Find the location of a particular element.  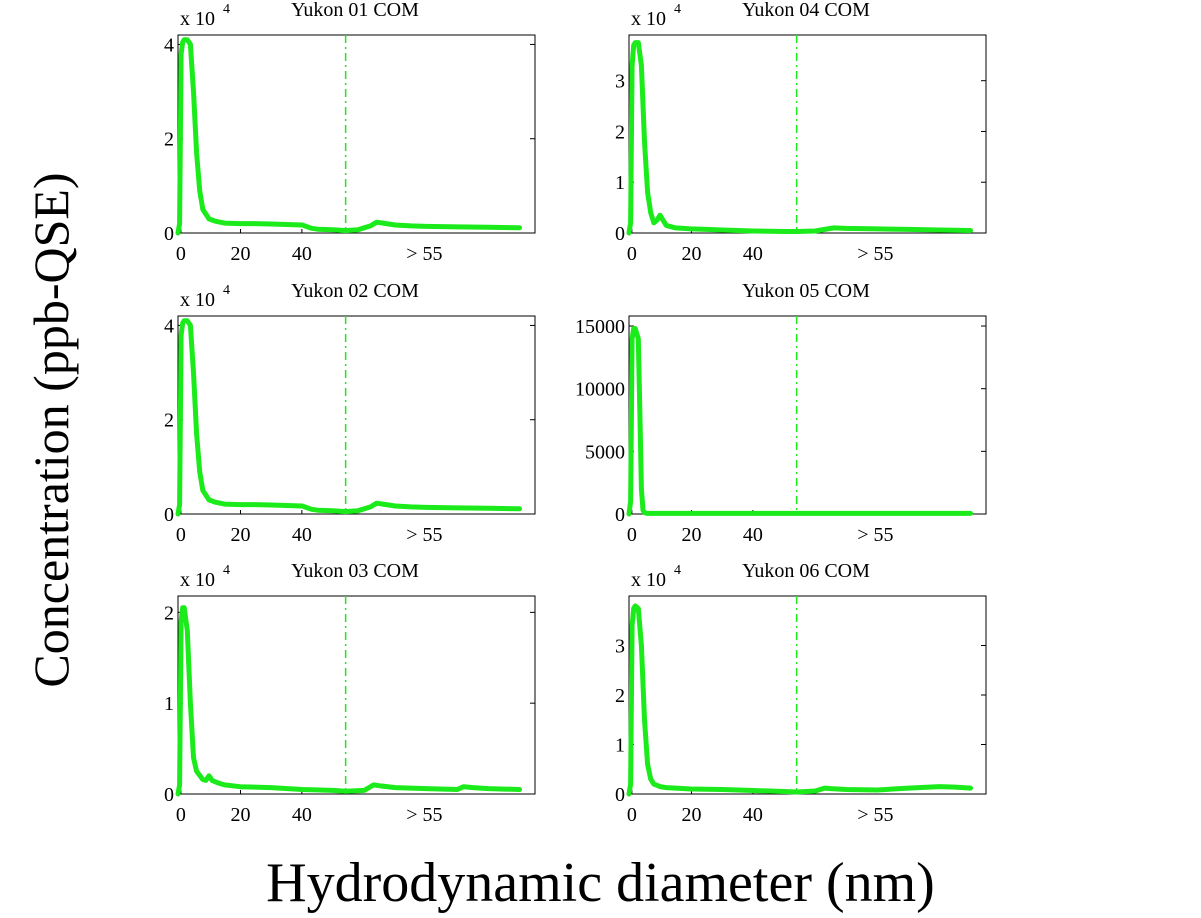

panel-2: 0 1 2 3 0 20 40 > 55 Yukon 04 COM x 10 4 is located at coordinates (801, 132).